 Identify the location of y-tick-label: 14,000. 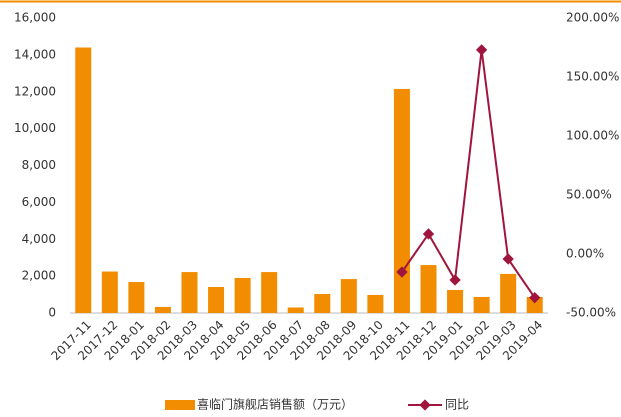
(35, 54).